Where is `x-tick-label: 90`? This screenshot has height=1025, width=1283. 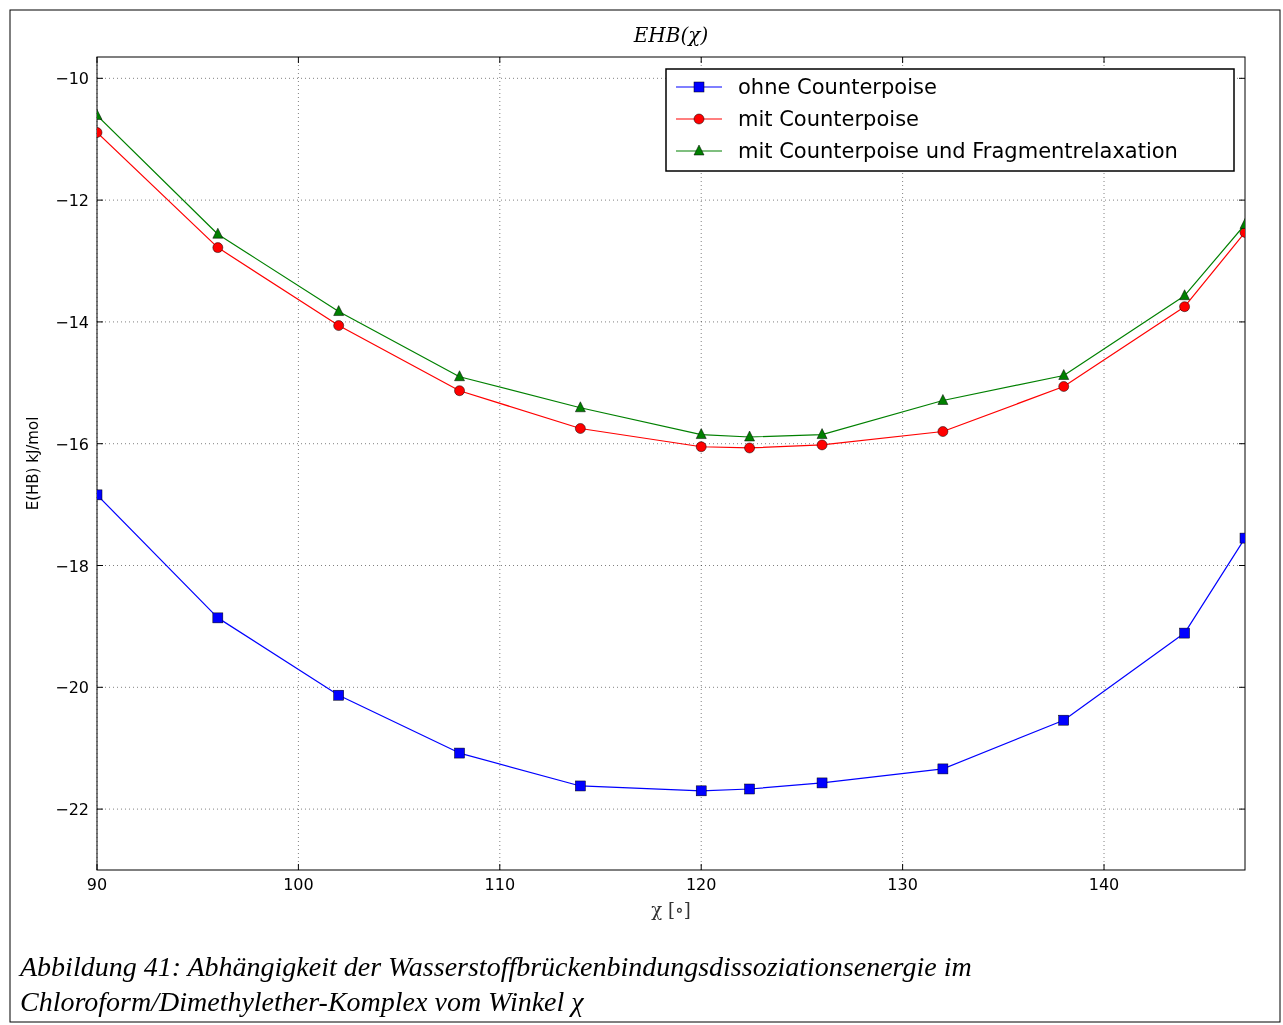 x-tick-label: 90 is located at coordinates (97, 884).